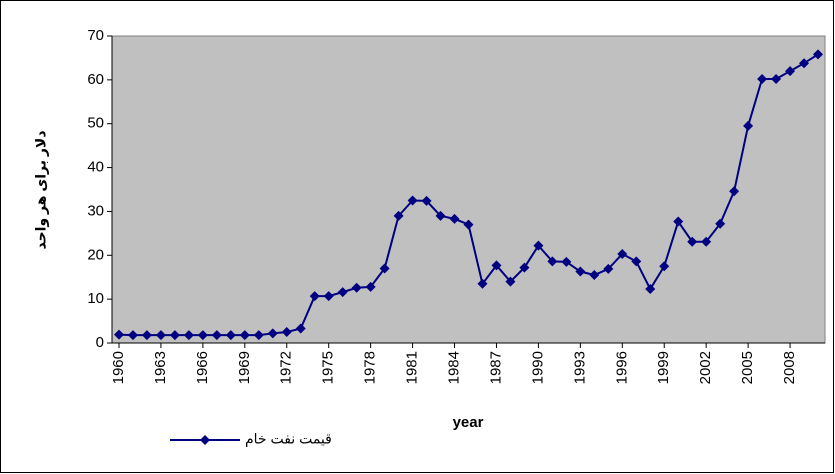  Describe the element at coordinates (537, 367) in the screenshot. I see `x-tick-label: 1990` at that location.